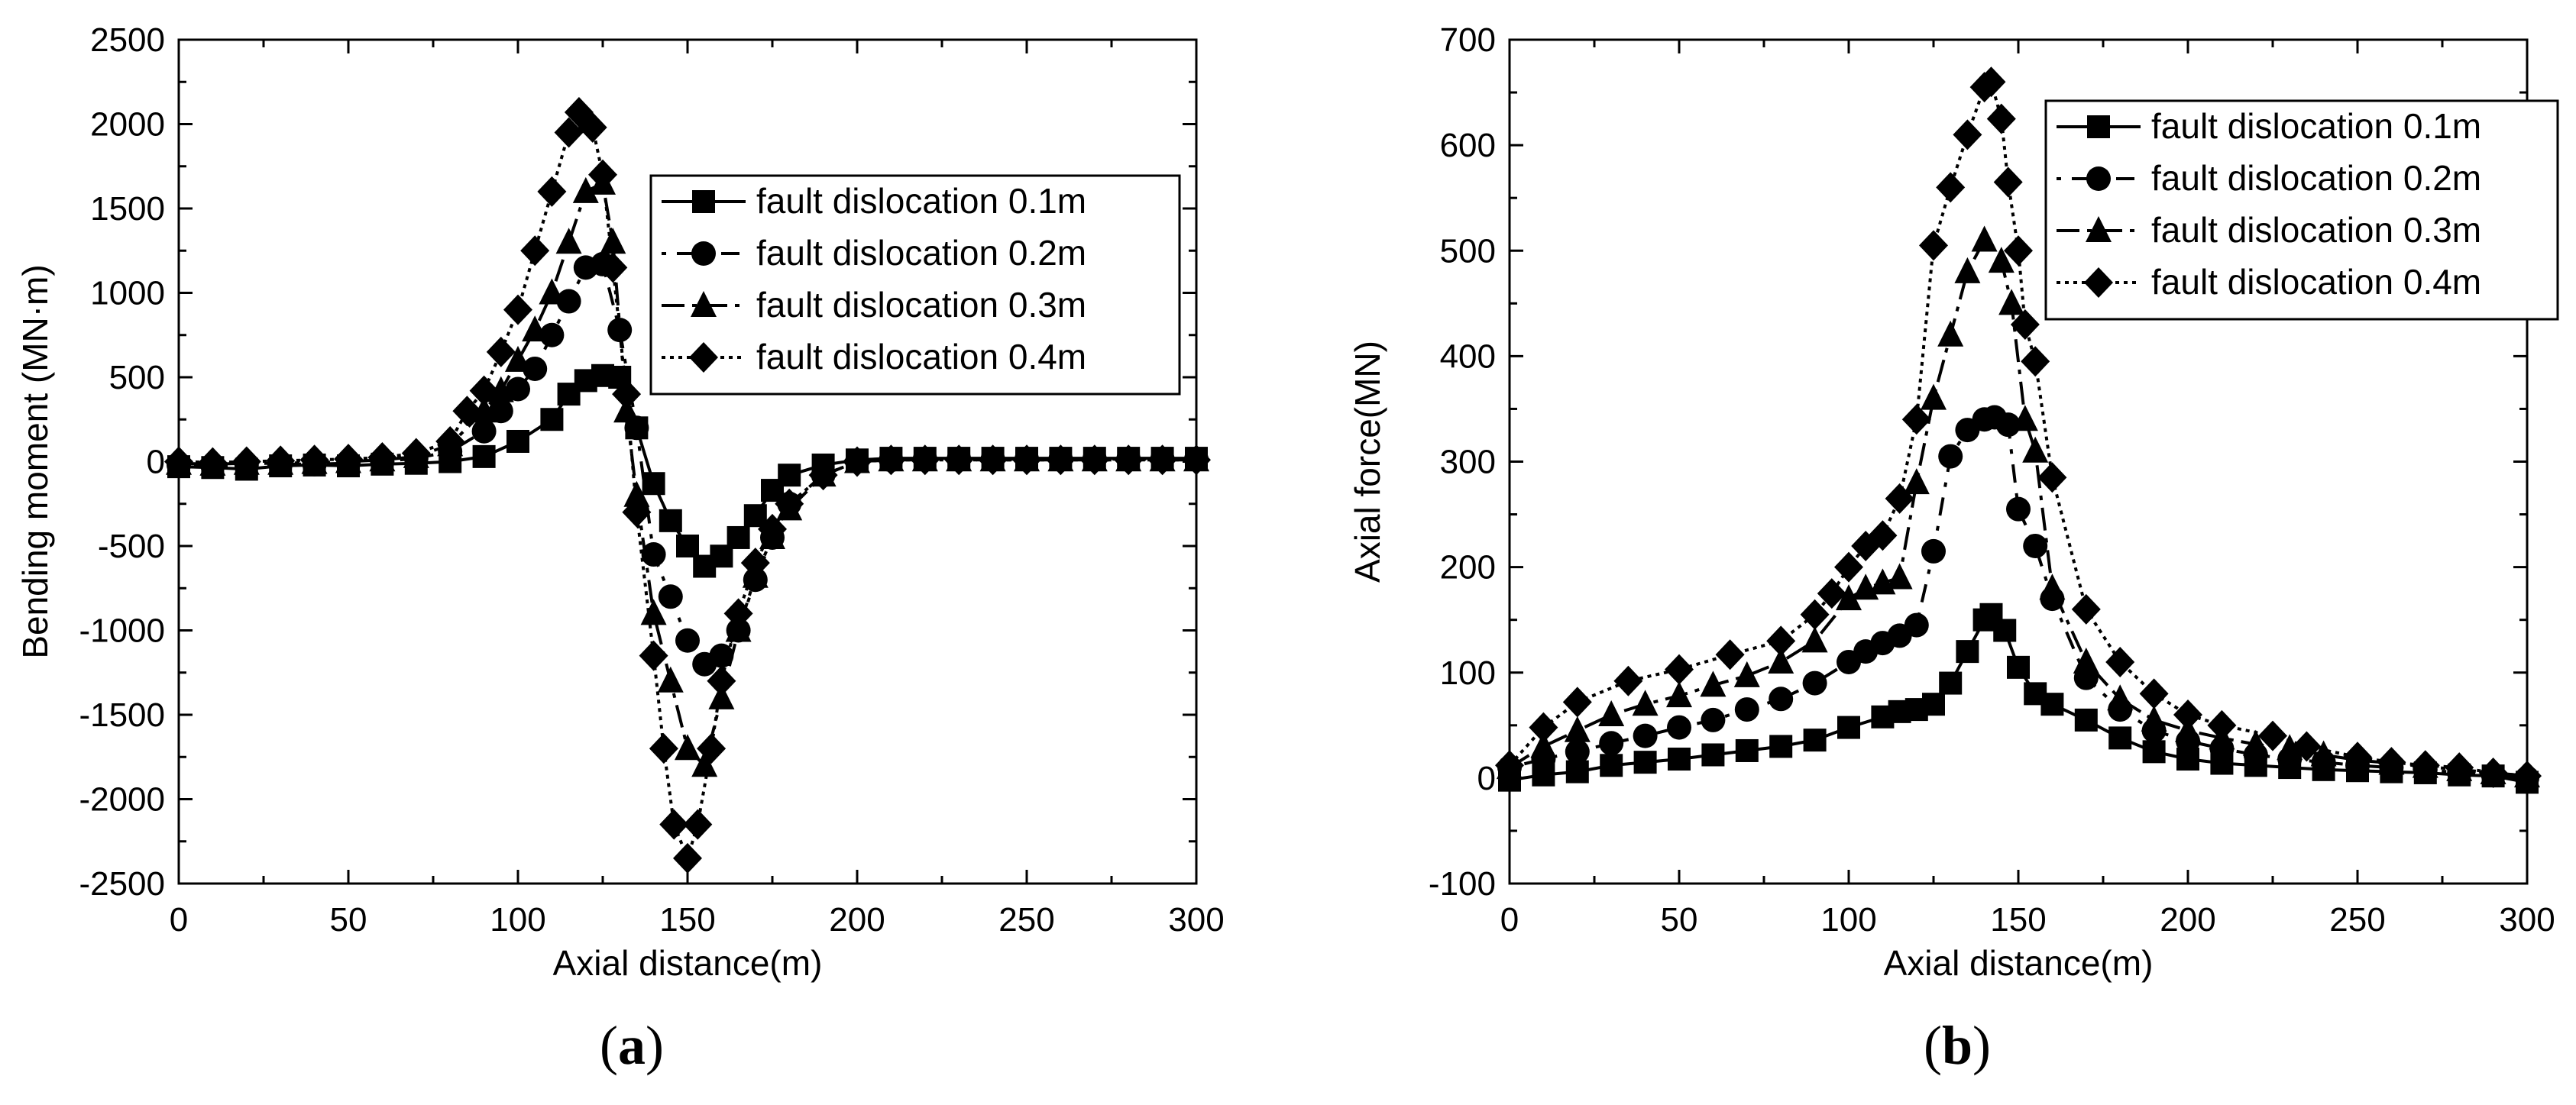  What do you see at coordinates (921, 305) in the screenshot?
I see `chart-a-legend-label-3: fault dislocation 0.3m` at bounding box center [921, 305].